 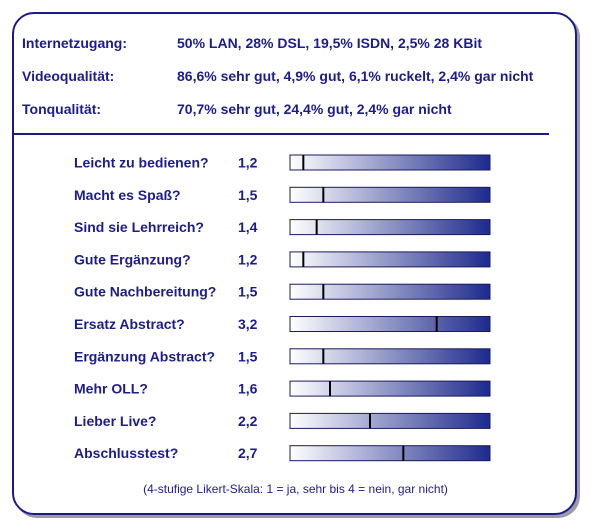 I want to click on mean-value-label: 3,2, so click(x=248, y=324).